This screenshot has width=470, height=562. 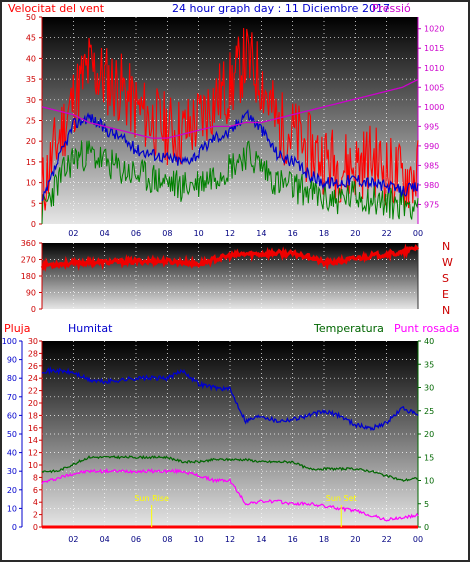 What do you see at coordinates (429, 364) in the screenshot?
I see `temp-y-tick-label: 35` at bounding box center [429, 364].